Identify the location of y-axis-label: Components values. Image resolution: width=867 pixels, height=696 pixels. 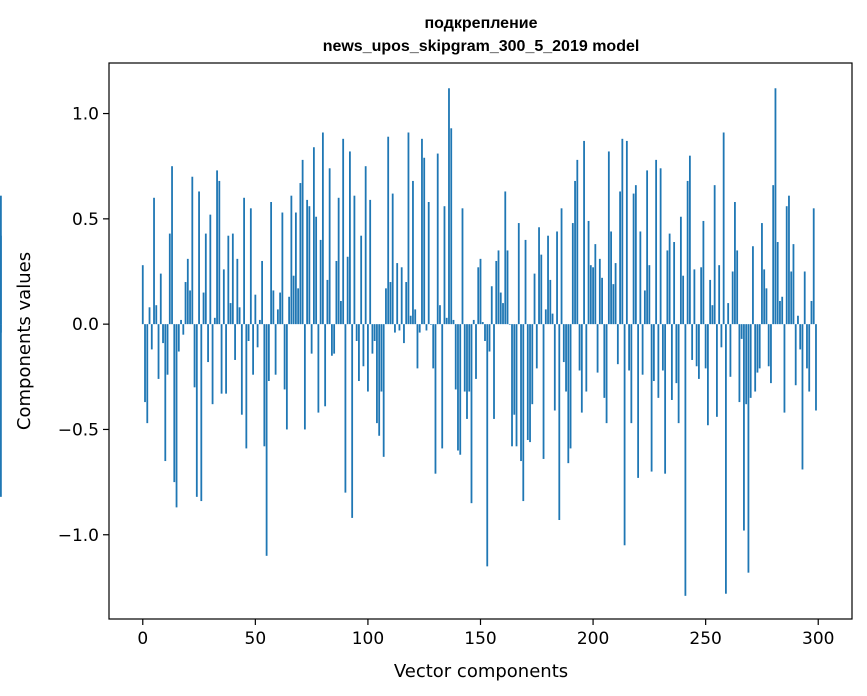
(24, 341).